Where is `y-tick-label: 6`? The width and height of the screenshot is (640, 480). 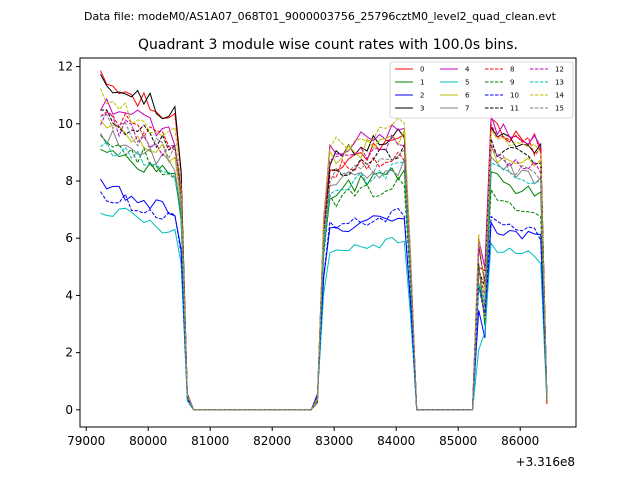 y-tick-label: 6 is located at coordinates (69, 238).